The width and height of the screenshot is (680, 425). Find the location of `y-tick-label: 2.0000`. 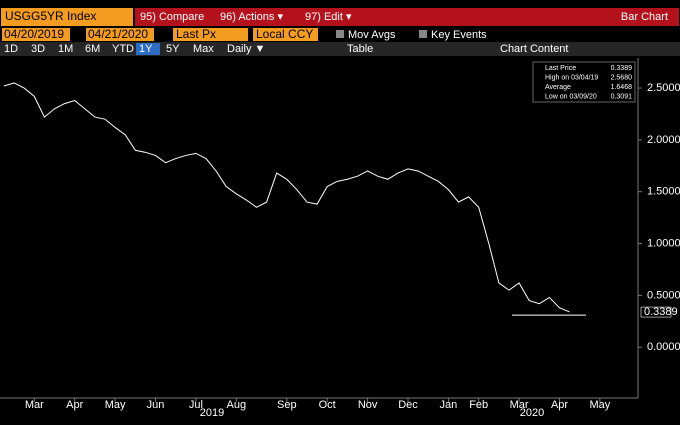

y-tick-label: 2.0000 is located at coordinates (663, 140).